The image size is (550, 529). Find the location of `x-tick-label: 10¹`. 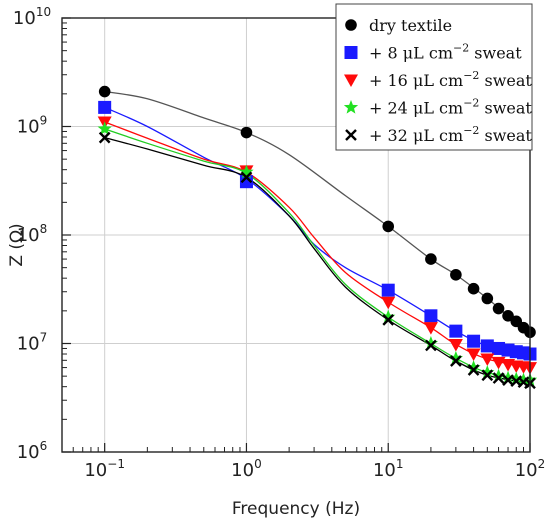

x-tick-label: 10¹ is located at coordinates (388, 469).